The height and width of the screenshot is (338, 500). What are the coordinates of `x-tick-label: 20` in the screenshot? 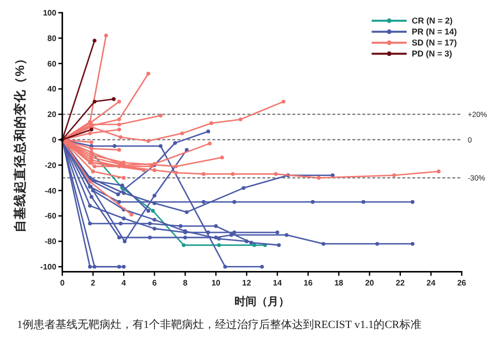 It's located at (370, 283).